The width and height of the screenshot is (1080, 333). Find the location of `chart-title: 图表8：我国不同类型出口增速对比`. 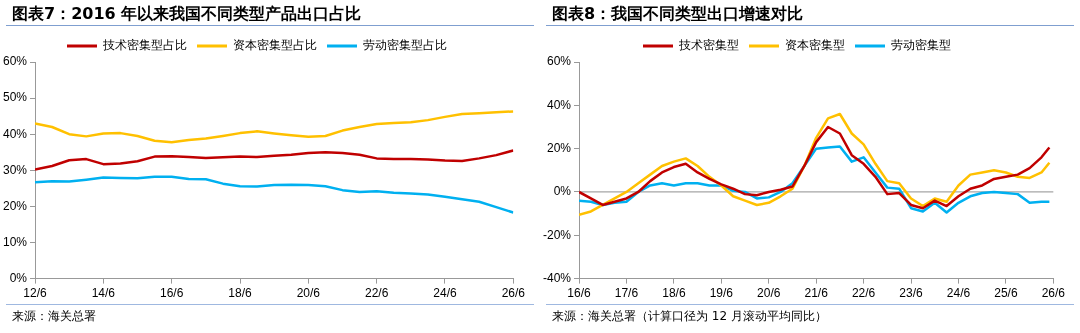

chart-title: 图表8：我国不同类型出口增速对比 is located at coordinates (810, 13).